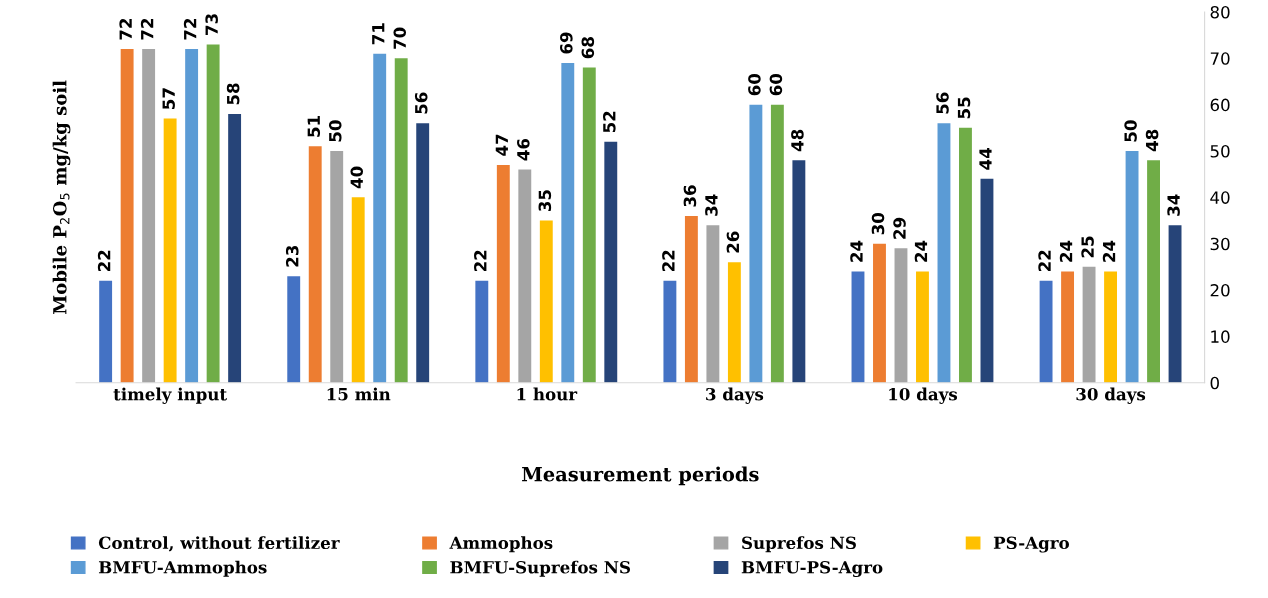  Describe the element at coordinates (523, 149) in the screenshot. I see `data-label: 46` at that location.